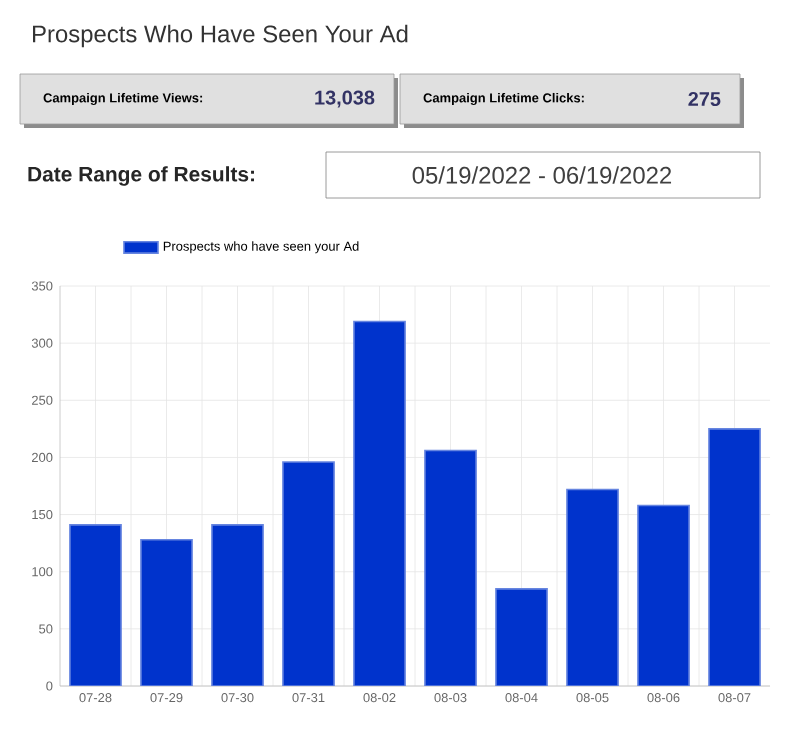 Image resolution: width=786 pixels, height=740 pixels. What do you see at coordinates (704, 99) in the screenshot?
I see `text: 275` at bounding box center [704, 99].